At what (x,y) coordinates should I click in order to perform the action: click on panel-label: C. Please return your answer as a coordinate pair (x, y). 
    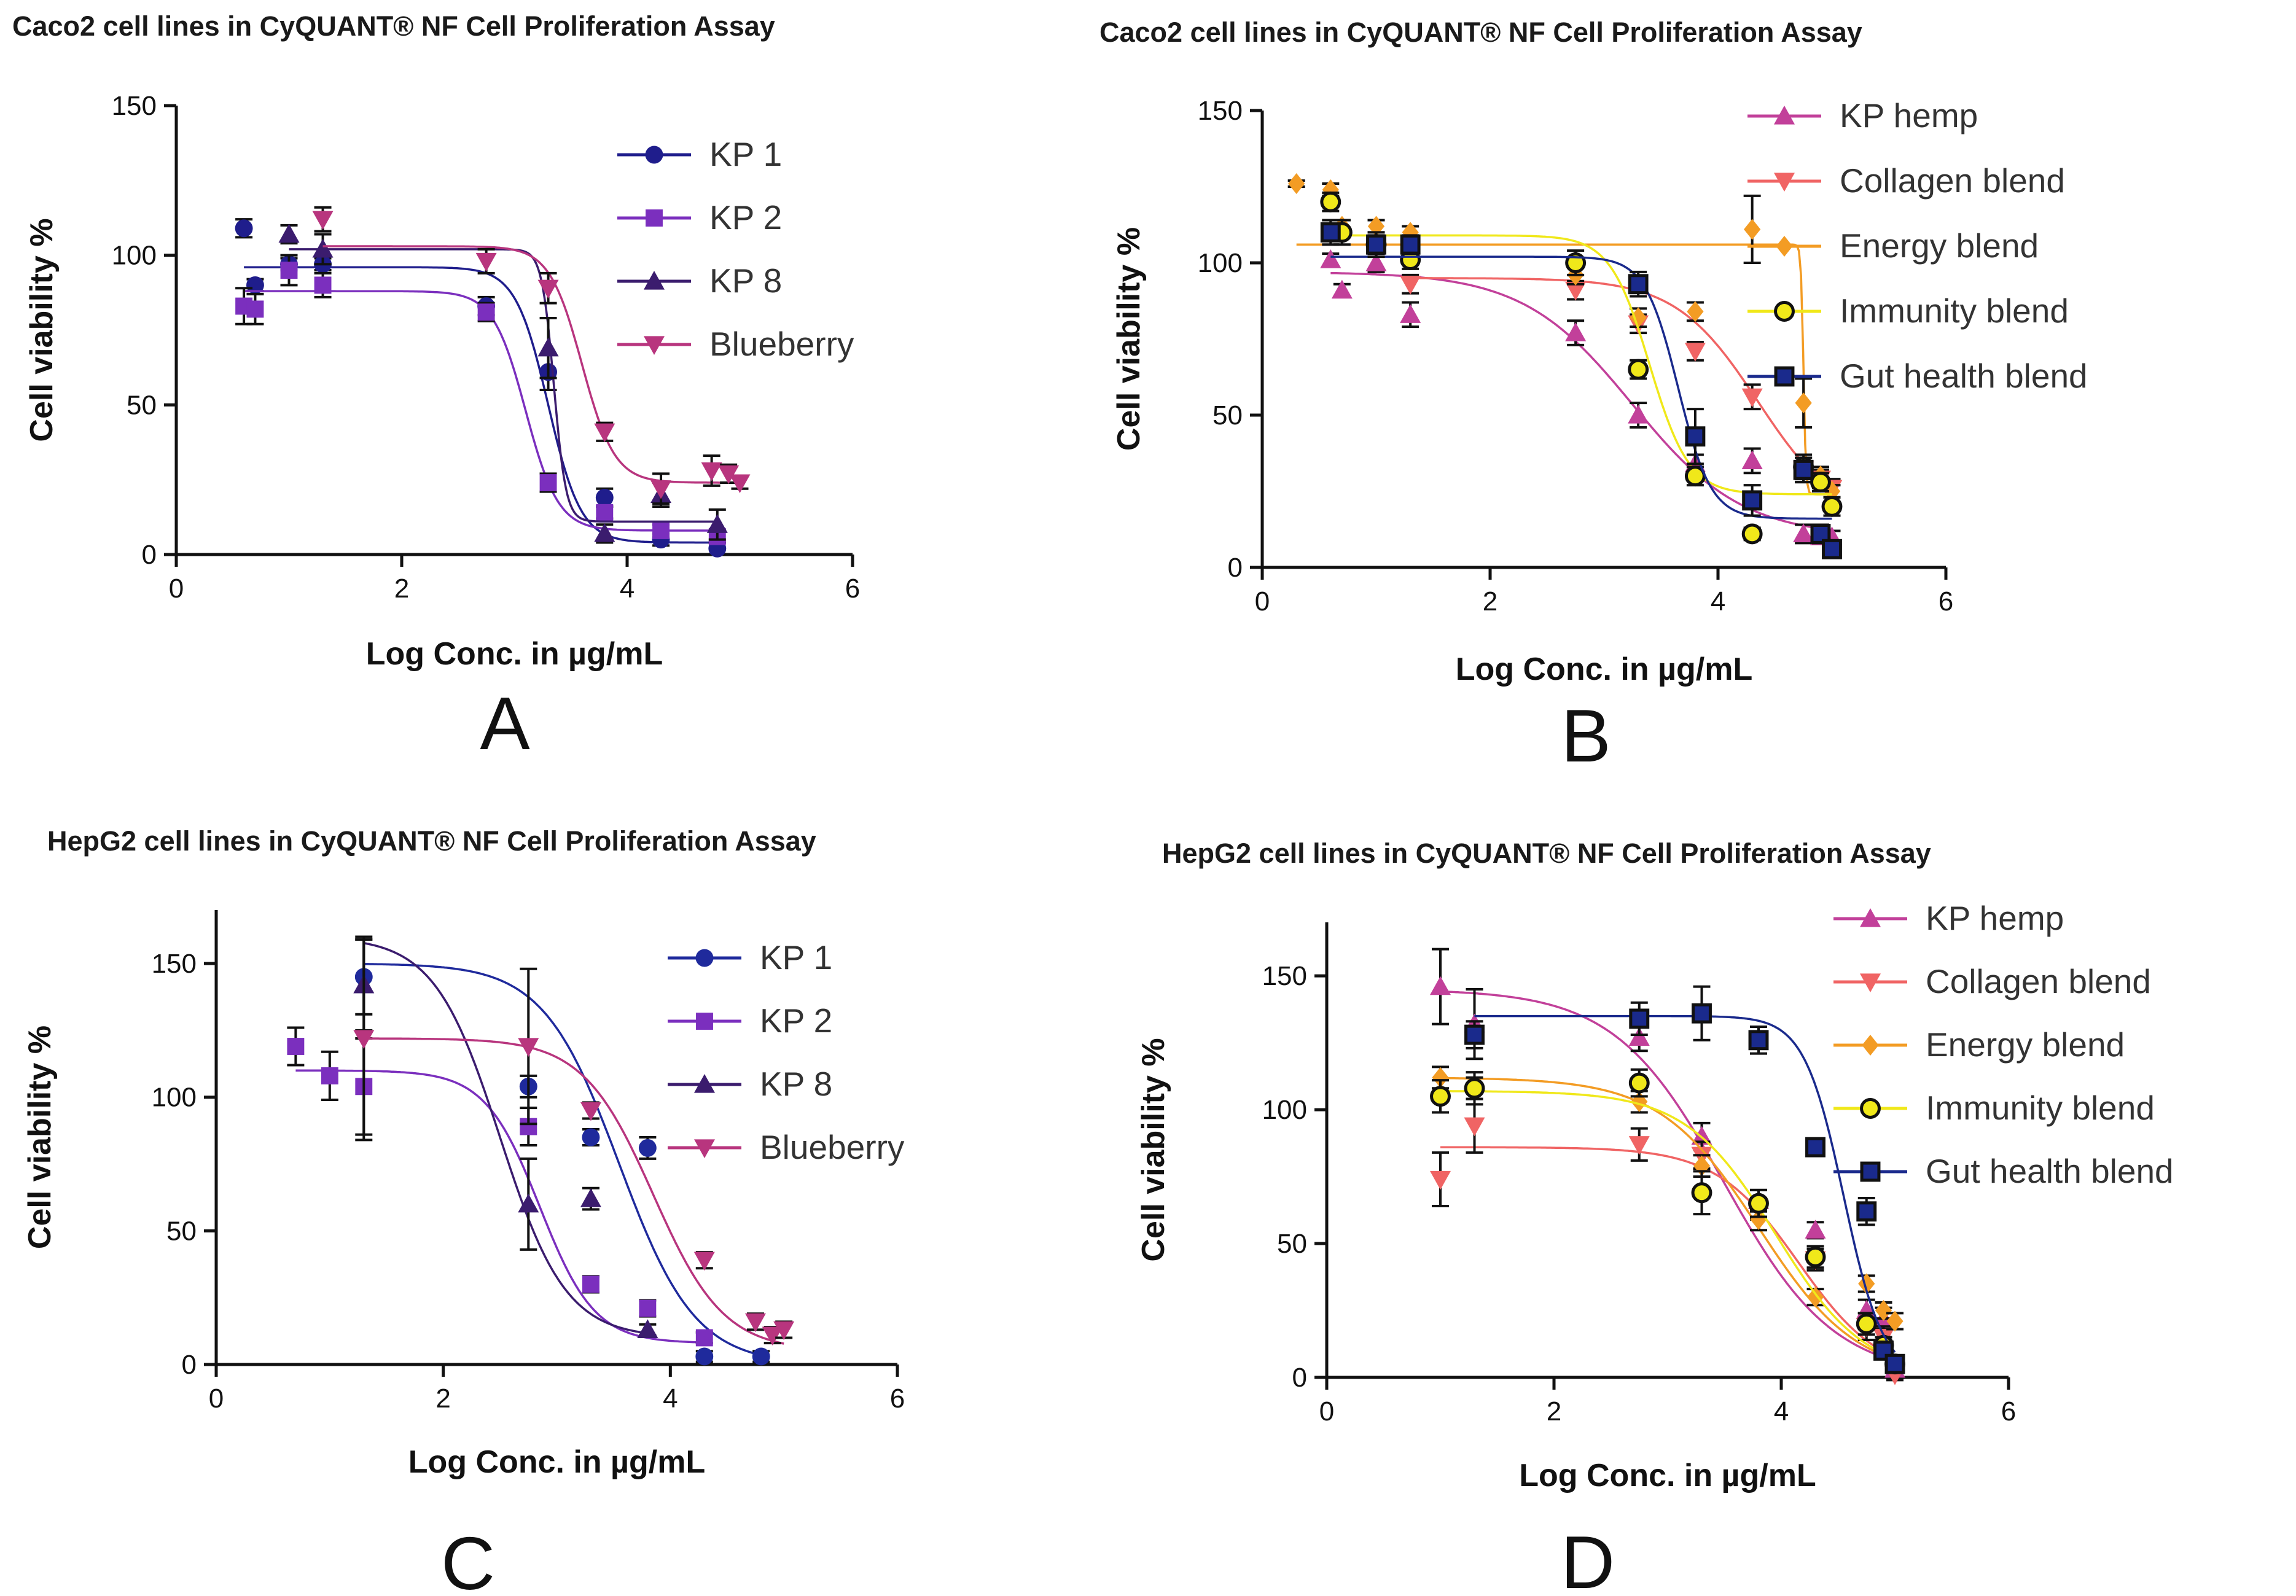
    Looking at the image, I should click on (468, 1559).